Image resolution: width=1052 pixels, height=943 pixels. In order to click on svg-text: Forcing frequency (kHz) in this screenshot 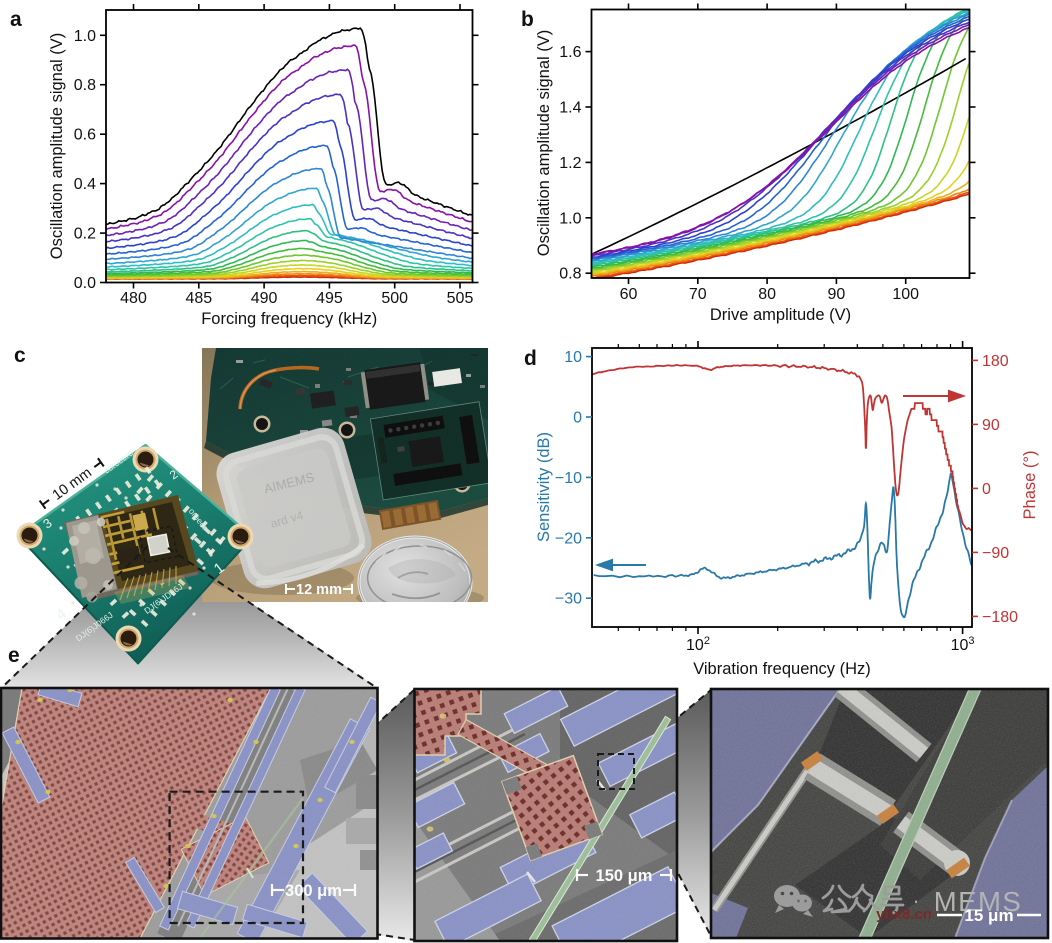, I will do `click(289, 319)`.